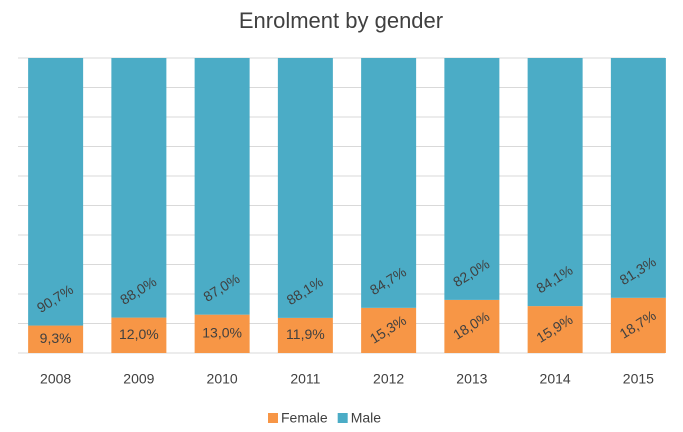  What do you see at coordinates (341, 20) in the screenshot?
I see `chart-title: Enrolment by gender` at bounding box center [341, 20].